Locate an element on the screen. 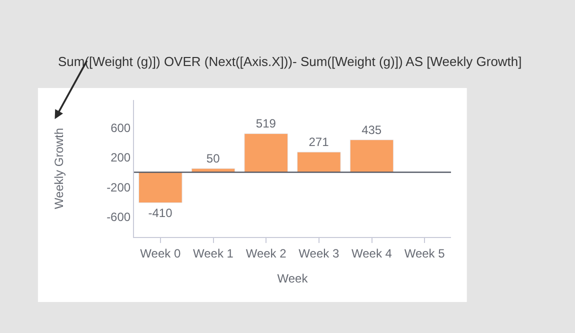 This screenshot has width=575, height=333. text: Sum([Weight (g)]) OVER (Next([Axis.X]))- Sum([Weight (g)]) AS [Weekly Growth] is located at coordinates (290, 61).